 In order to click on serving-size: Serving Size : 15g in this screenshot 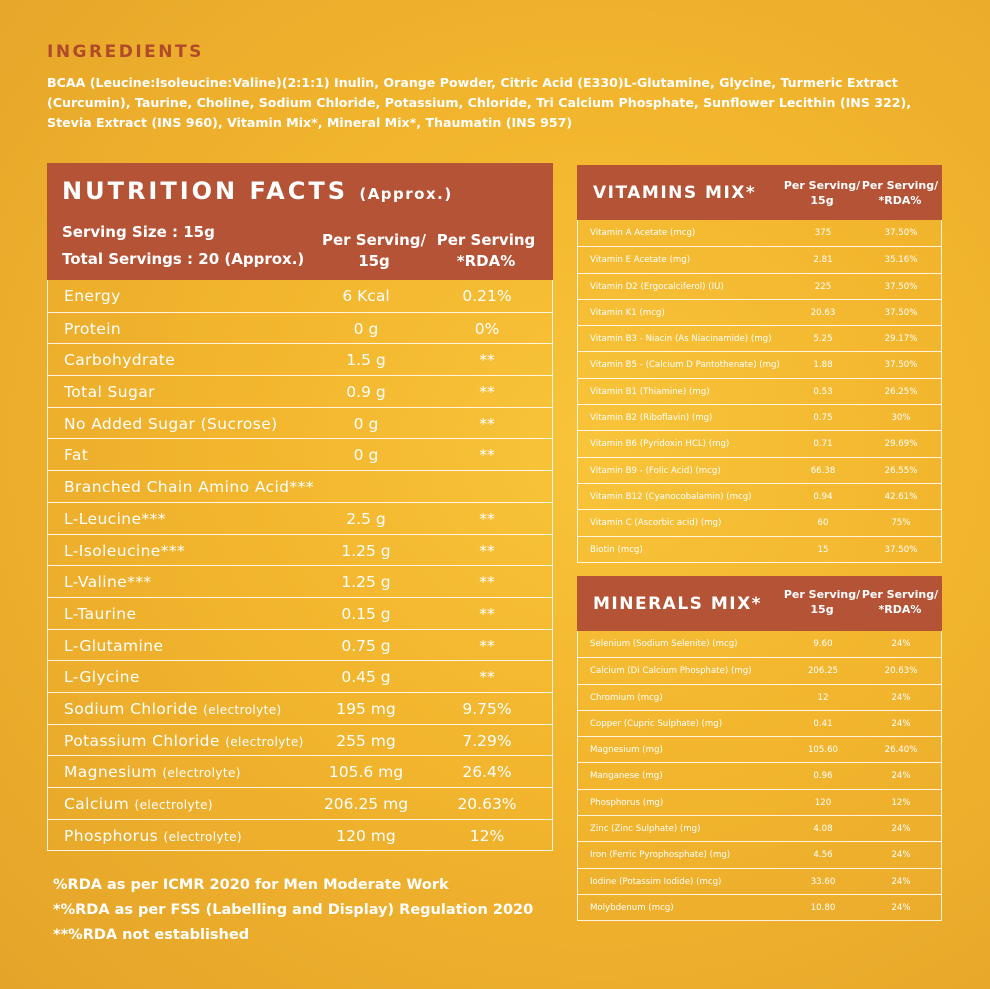, I will do `click(138, 232)`.